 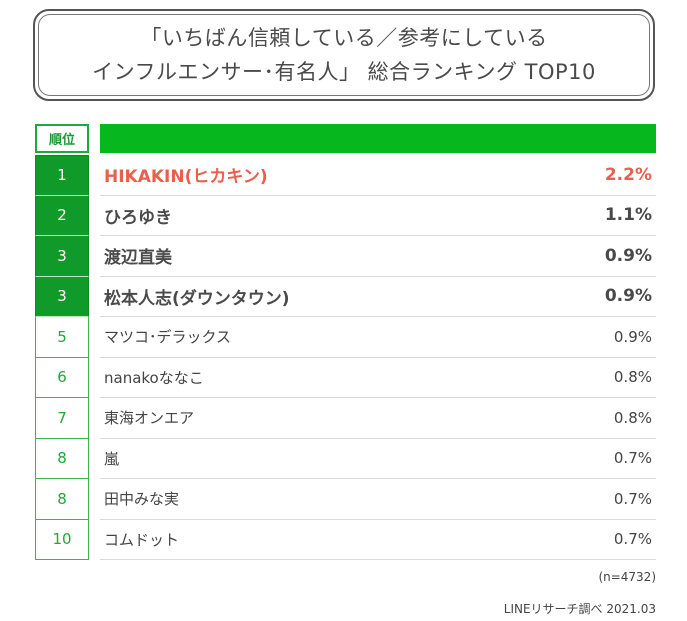 What do you see at coordinates (344, 38) in the screenshot?
I see `chart-title-line-1: 「いちばん信頼している／参考にしている` at bounding box center [344, 38].